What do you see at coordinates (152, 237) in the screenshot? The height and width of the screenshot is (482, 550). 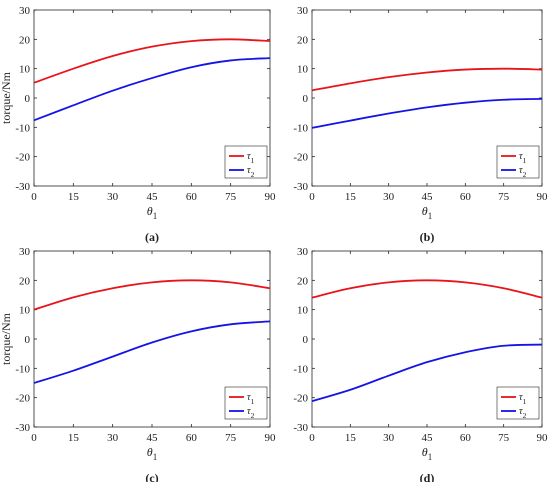 I see `panel-caption: (a)` at bounding box center [152, 237].